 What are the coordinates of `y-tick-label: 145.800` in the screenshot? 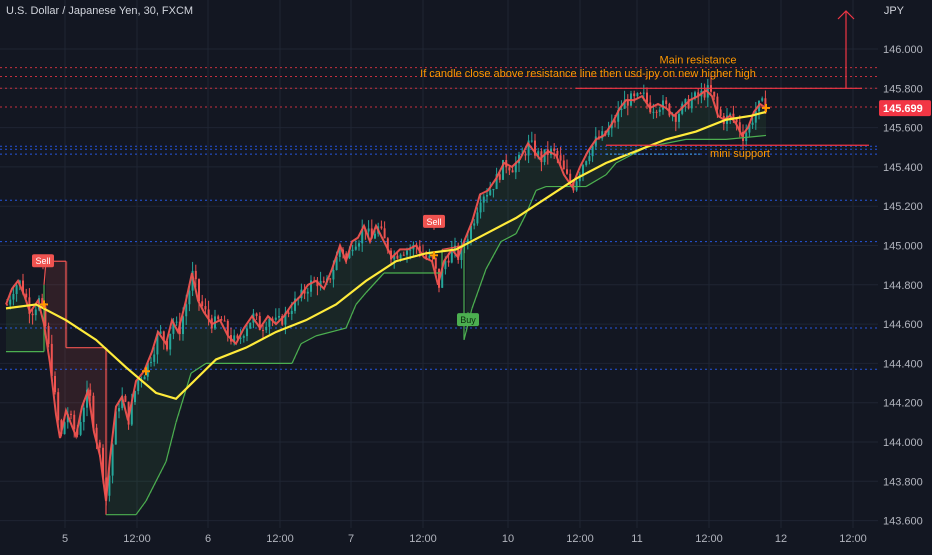 It's located at (903, 89).